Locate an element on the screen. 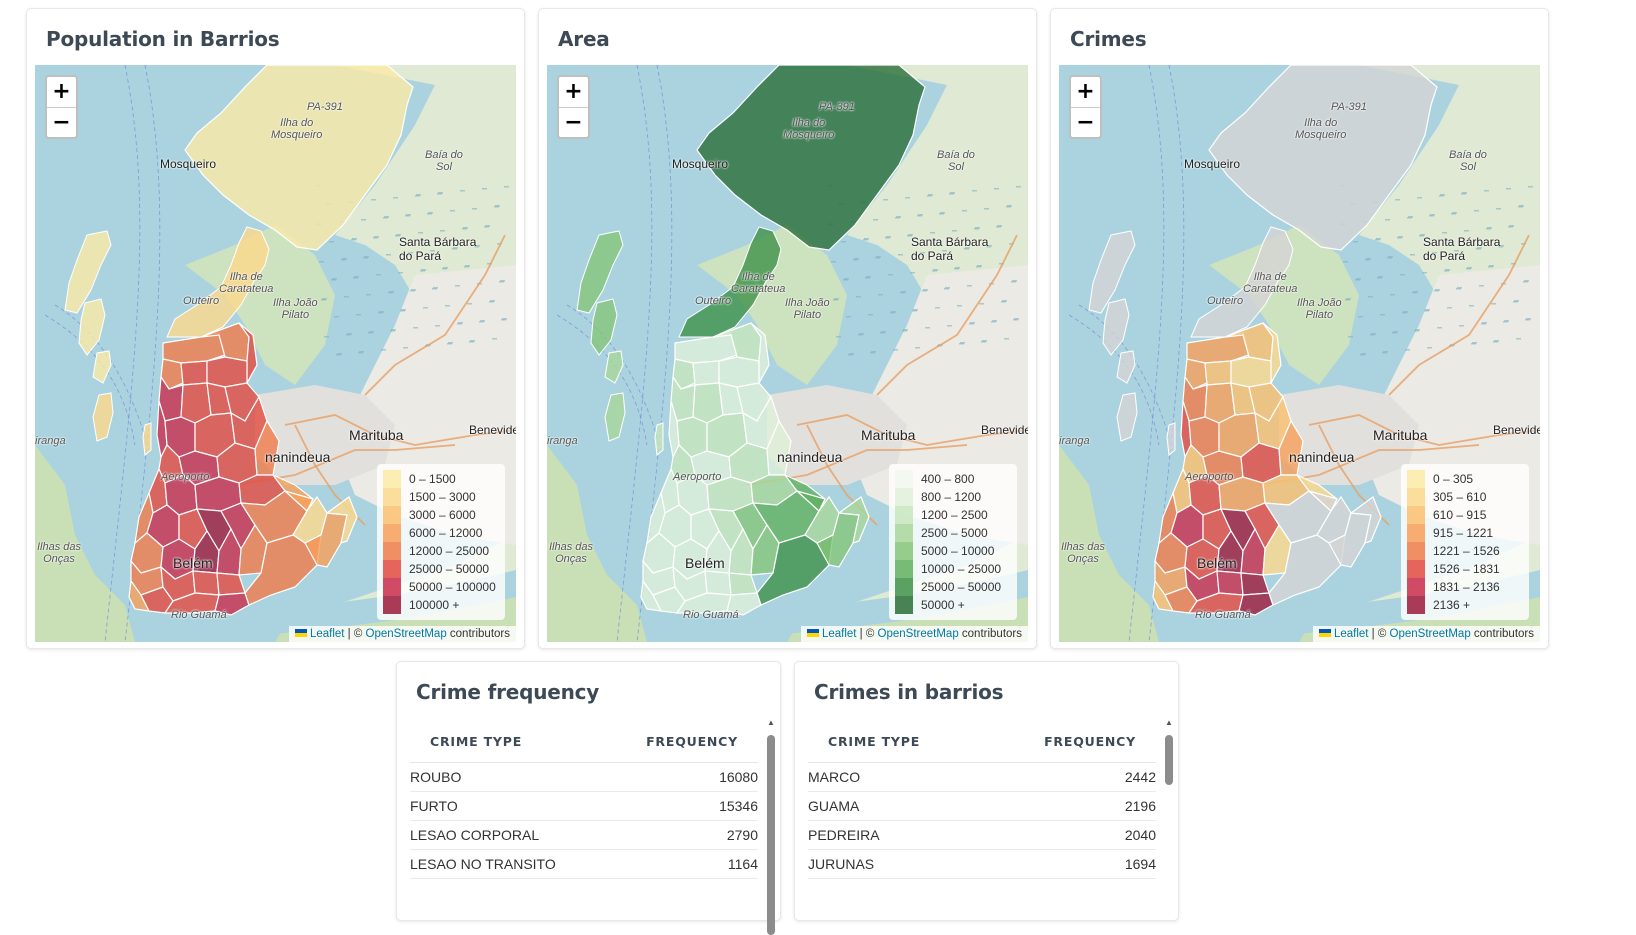 The width and height of the screenshot is (1636, 935). zoom-control: + − is located at coordinates (573, 107).